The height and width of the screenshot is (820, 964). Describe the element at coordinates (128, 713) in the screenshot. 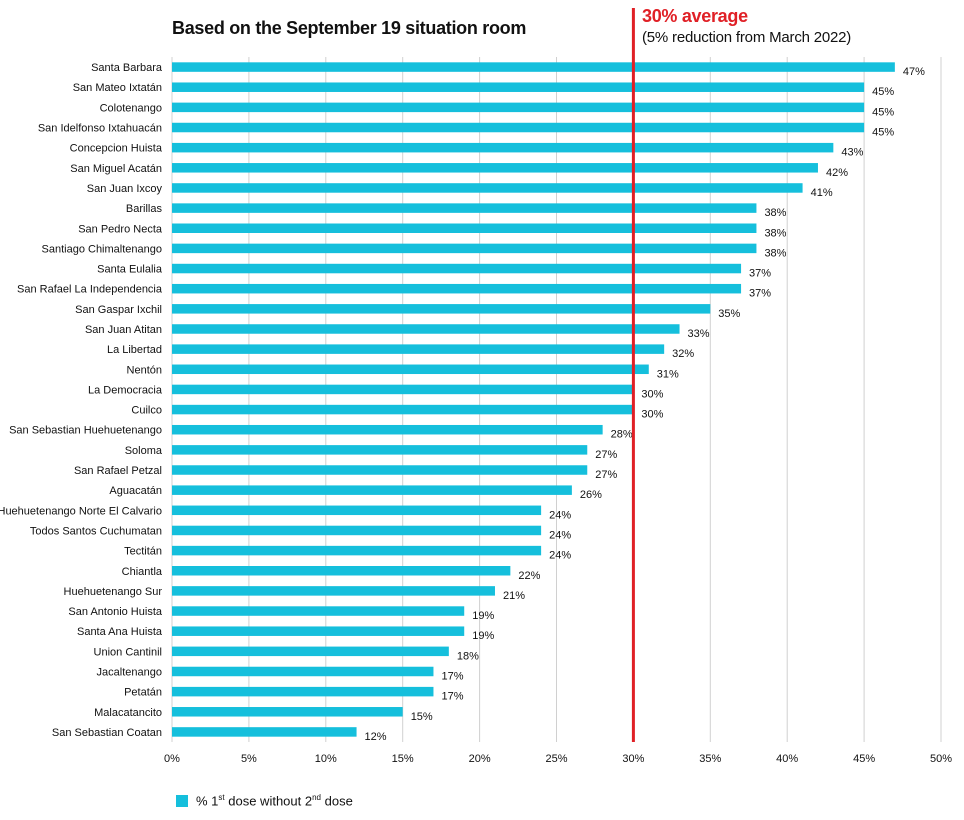

I see `category-label: Malacatancito` at that location.